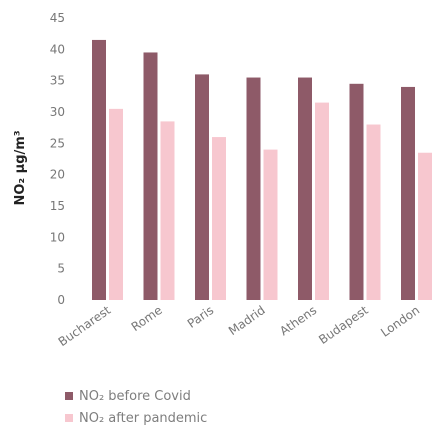  Describe the element at coordinates (57, 175) in the screenshot. I see `y-tick-label: 20` at that location.